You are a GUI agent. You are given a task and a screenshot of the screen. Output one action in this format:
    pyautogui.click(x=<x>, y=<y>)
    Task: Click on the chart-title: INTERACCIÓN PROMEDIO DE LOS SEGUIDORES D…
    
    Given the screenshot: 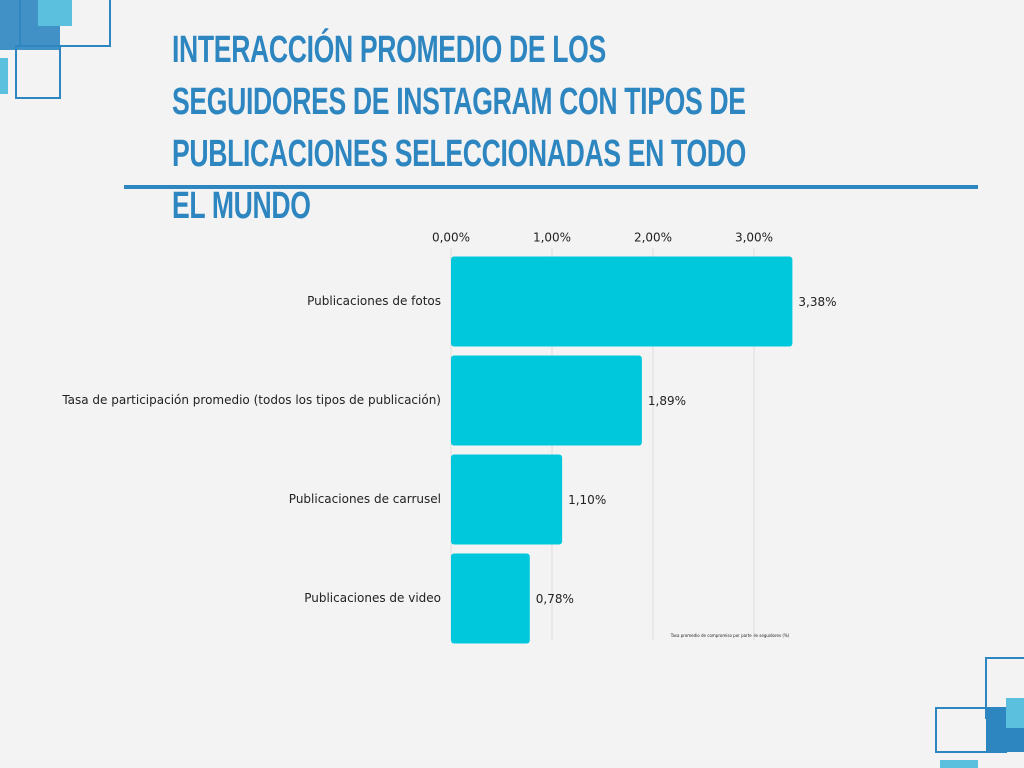 What is the action you would take?
    pyautogui.click(x=459, y=128)
    